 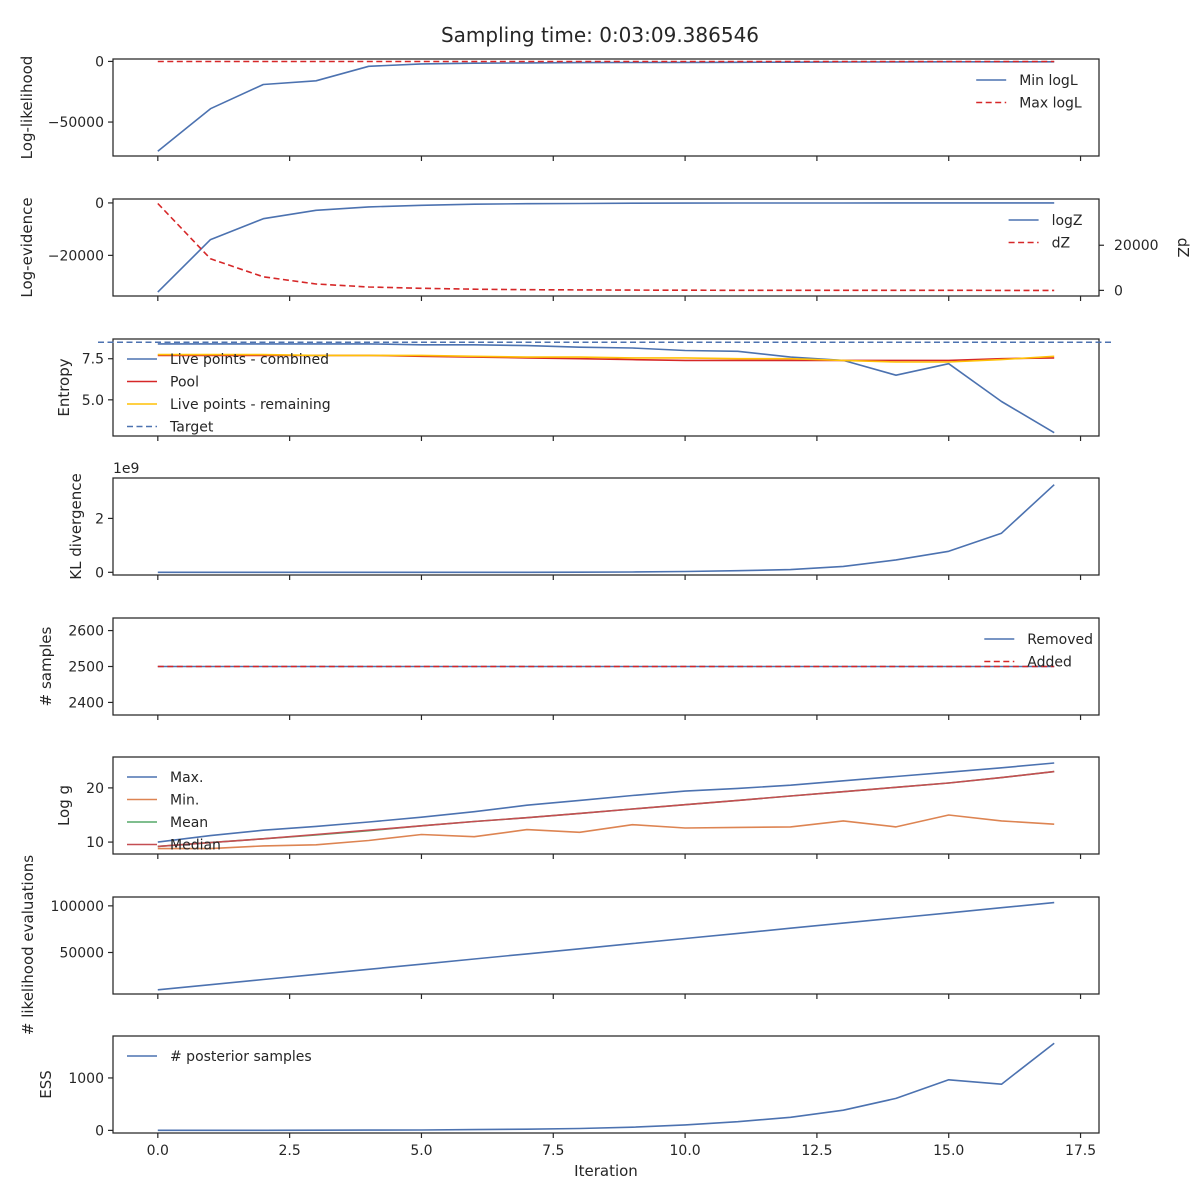 I want to click on legend-label: Max logL, so click(x=1050, y=104).